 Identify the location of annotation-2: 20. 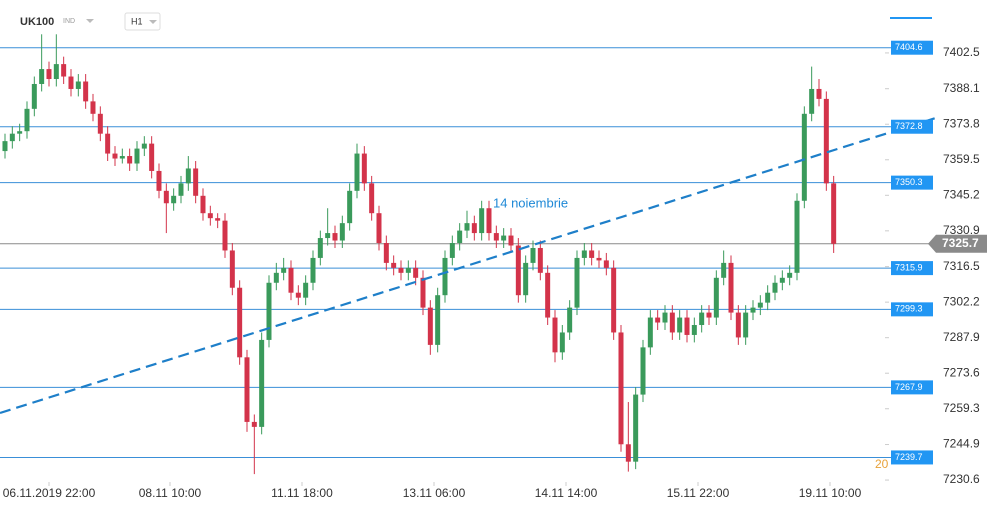
(882, 464).